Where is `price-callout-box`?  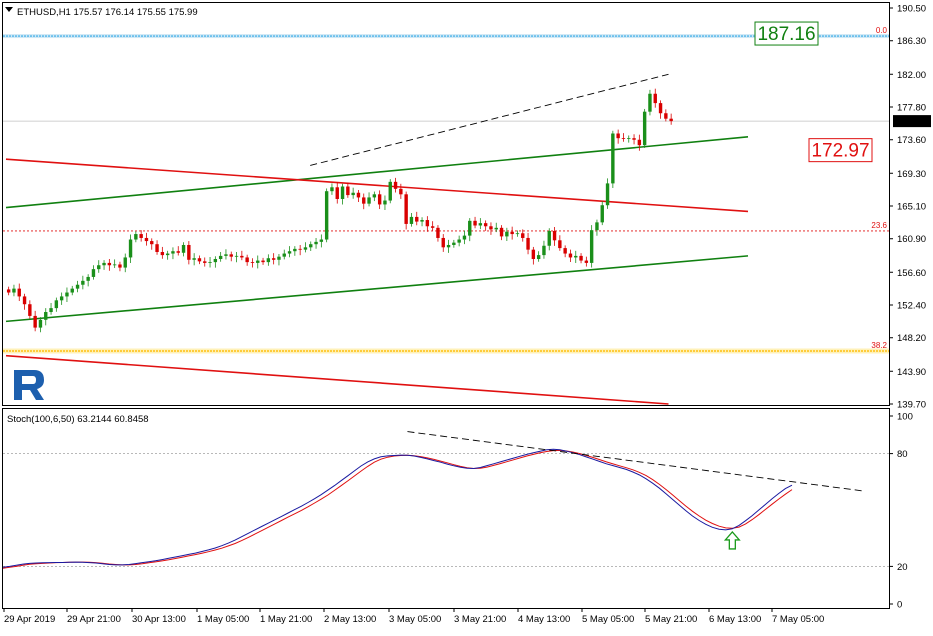
price-callout-box is located at coordinates (786, 33).